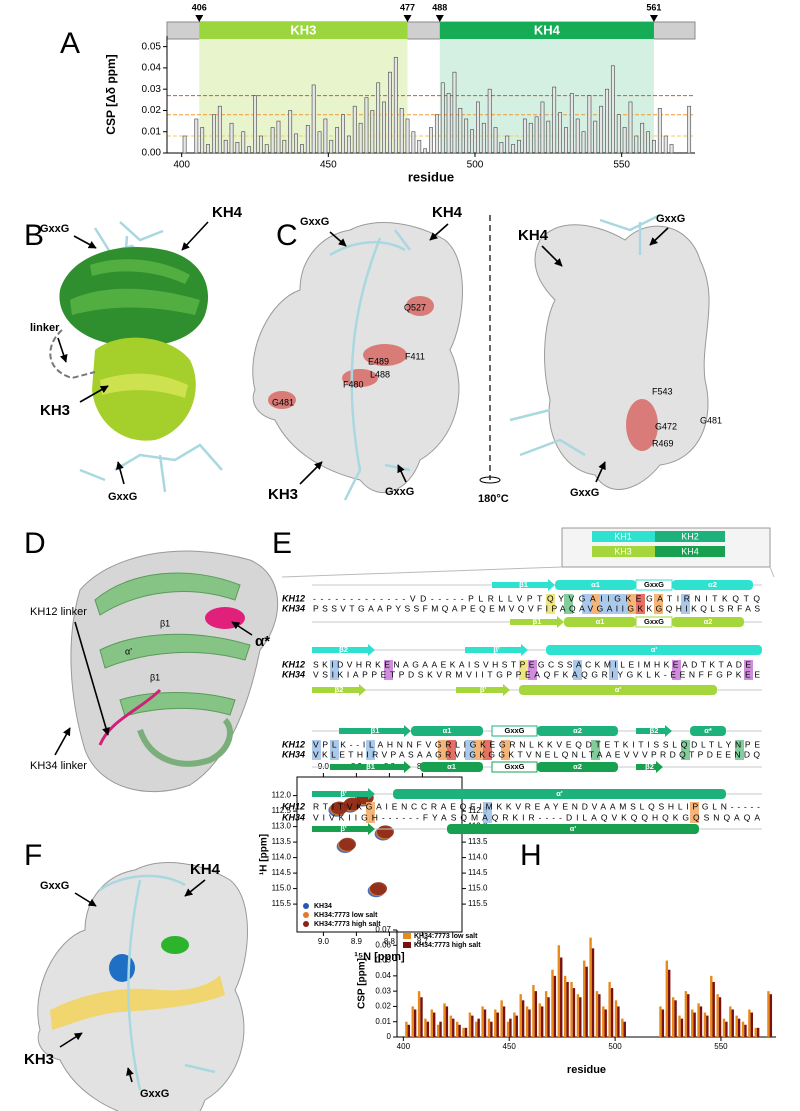  I want to click on y-tick-label: 112.5, so click(282, 810).